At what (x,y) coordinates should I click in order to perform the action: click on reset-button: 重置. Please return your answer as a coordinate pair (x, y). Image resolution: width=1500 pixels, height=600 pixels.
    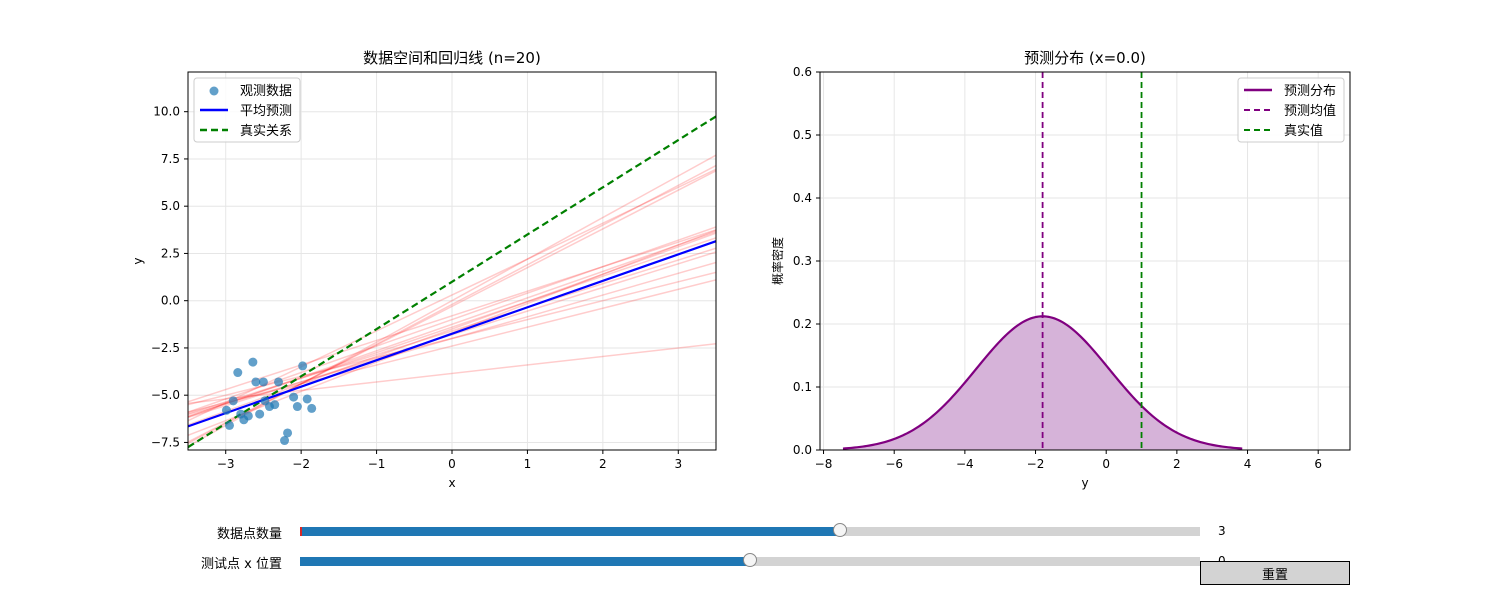
    Looking at the image, I should click on (1275, 573).